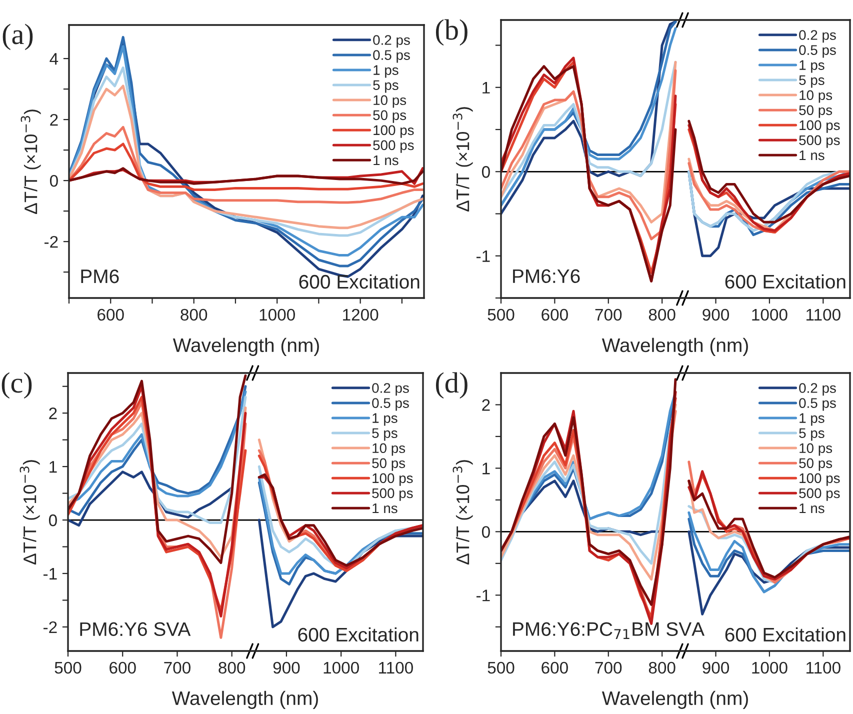  I want to click on annotation: PM6, so click(100, 276).